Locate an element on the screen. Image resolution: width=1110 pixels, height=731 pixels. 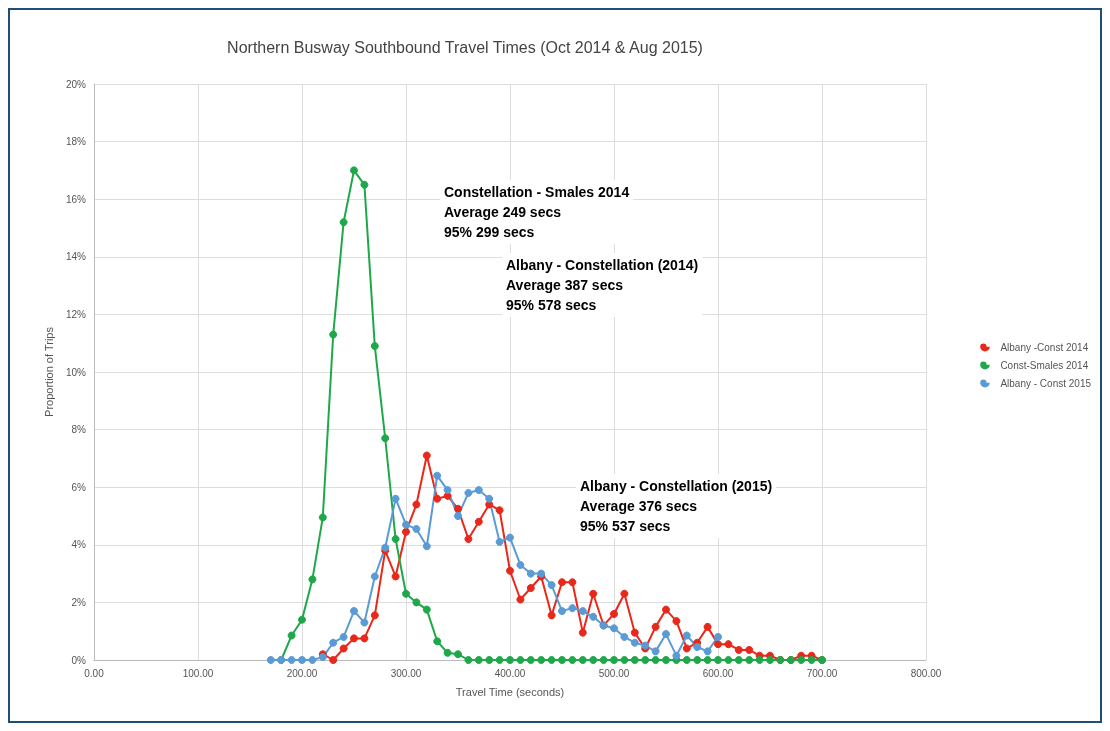
x-axis-title: Travel Time (seconds) is located at coordinates (510, 691).